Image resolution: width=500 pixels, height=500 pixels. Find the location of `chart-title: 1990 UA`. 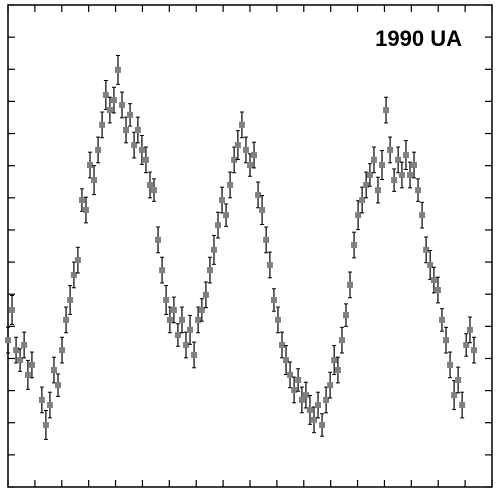

chart-title: 1990 UA is located at coordinates (418, 38).